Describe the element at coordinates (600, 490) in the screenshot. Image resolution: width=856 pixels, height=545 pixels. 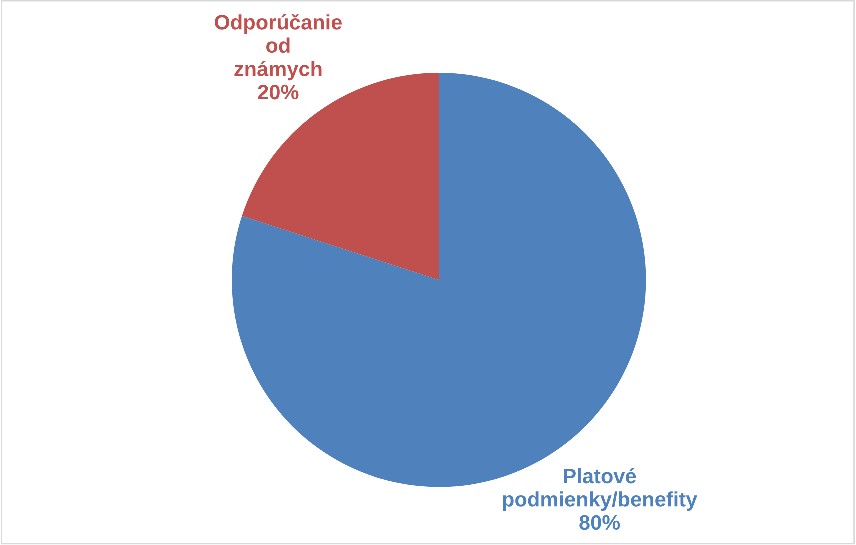
I see `slice-label: Platové podmienky/benefity` at that location.